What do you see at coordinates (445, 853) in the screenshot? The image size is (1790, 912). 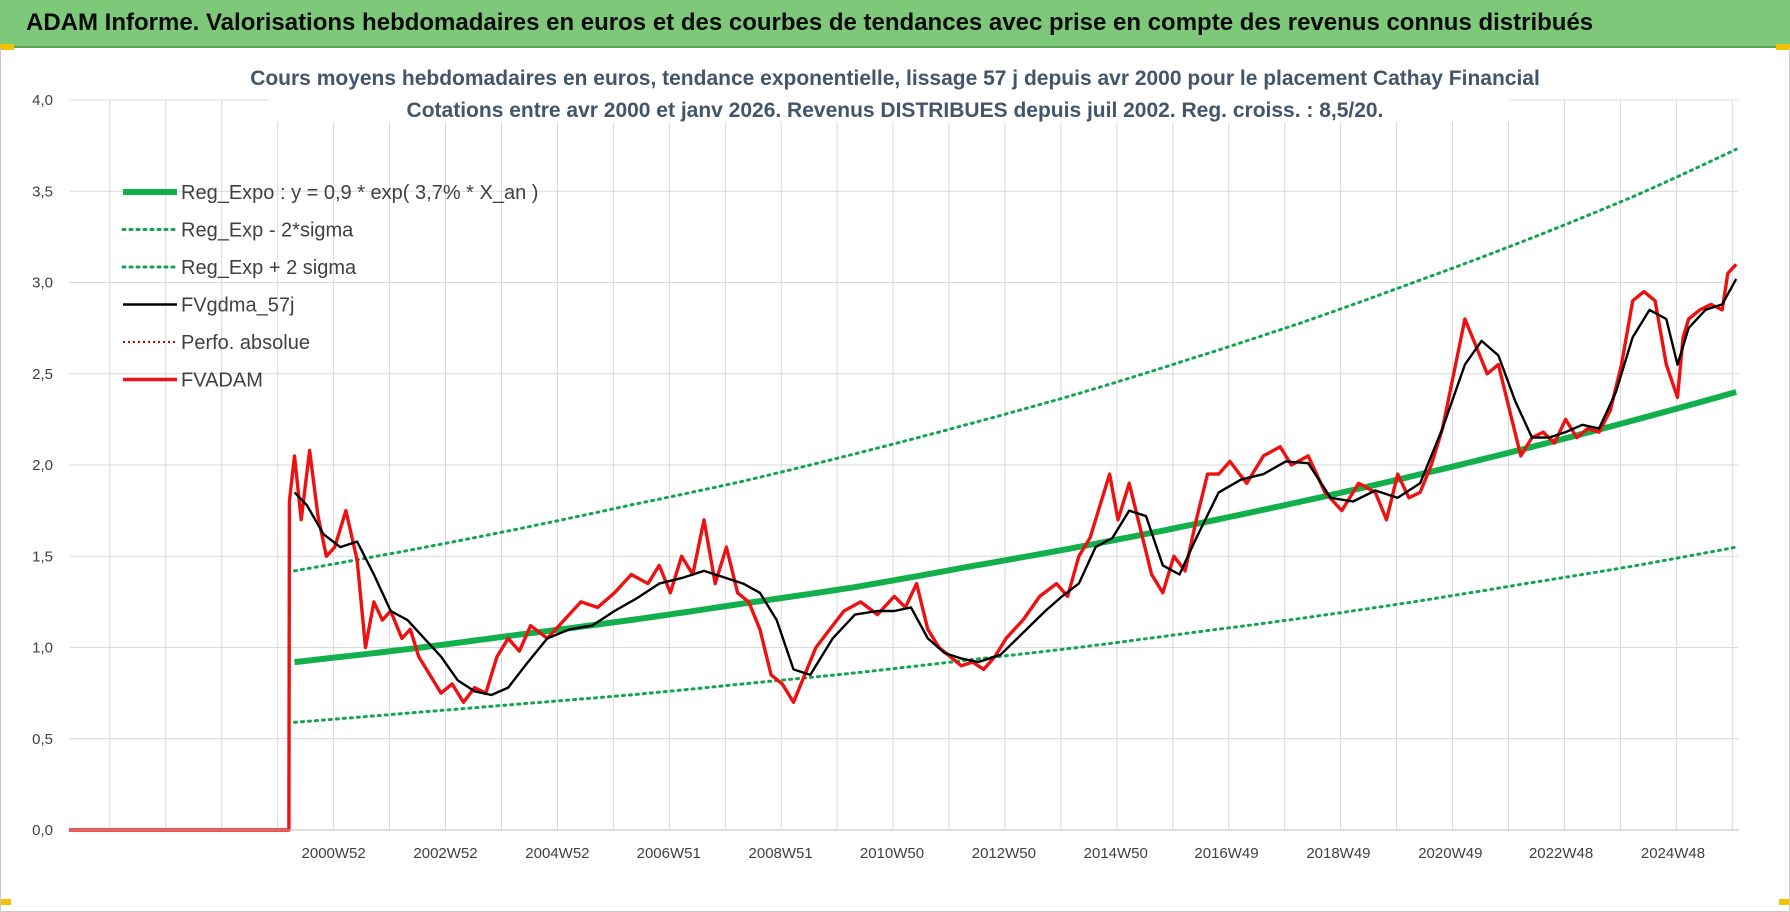 I see `x-tick-label: 2002W52` at bounding box center [445, 853].